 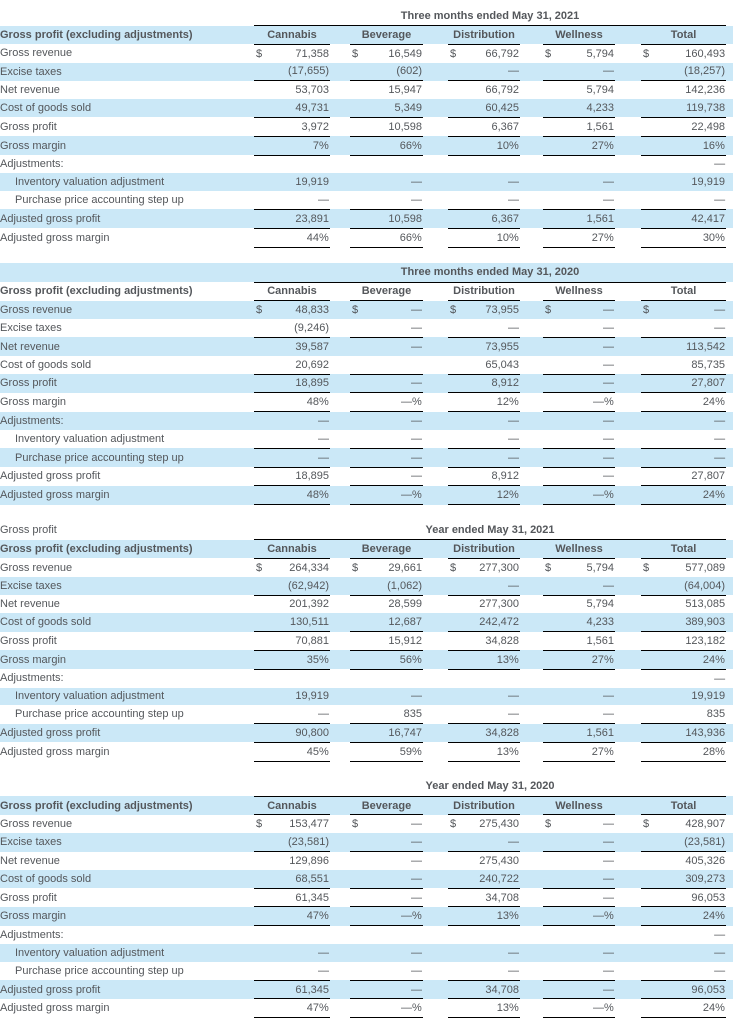 I want to click on value-cell: (62,942), so click(x=292, y=586).